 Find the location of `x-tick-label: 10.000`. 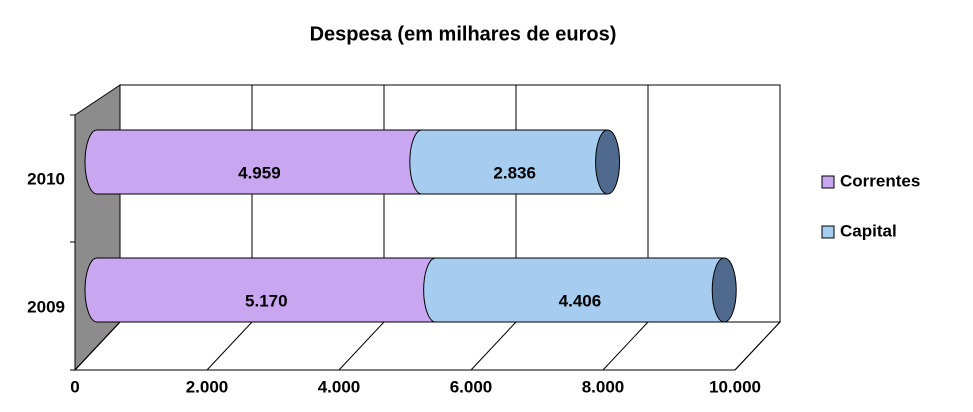

x-tick-label: 10.000 is located at coordinates (735, 386).